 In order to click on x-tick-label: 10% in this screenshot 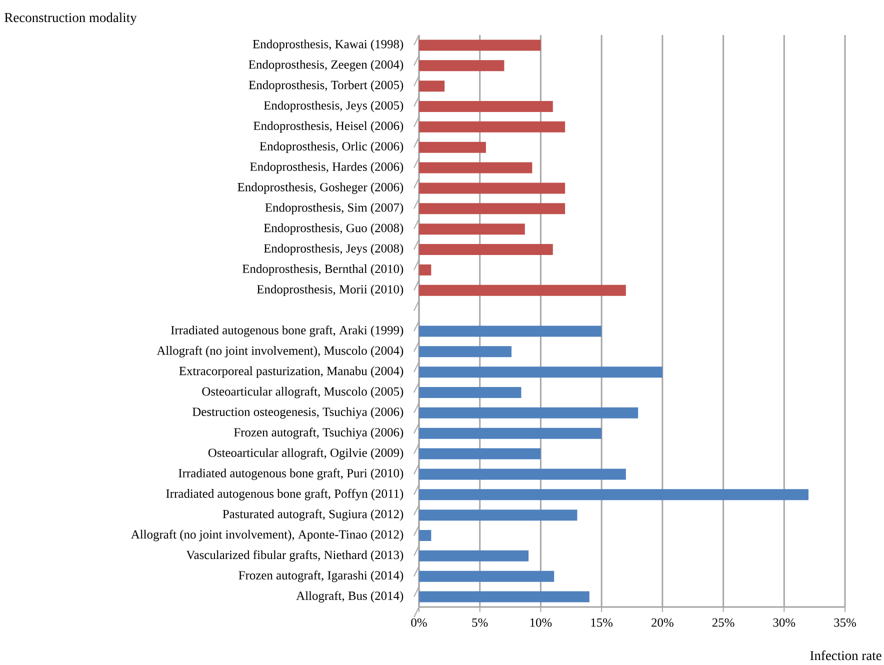, I will do `click(541, 622)`.